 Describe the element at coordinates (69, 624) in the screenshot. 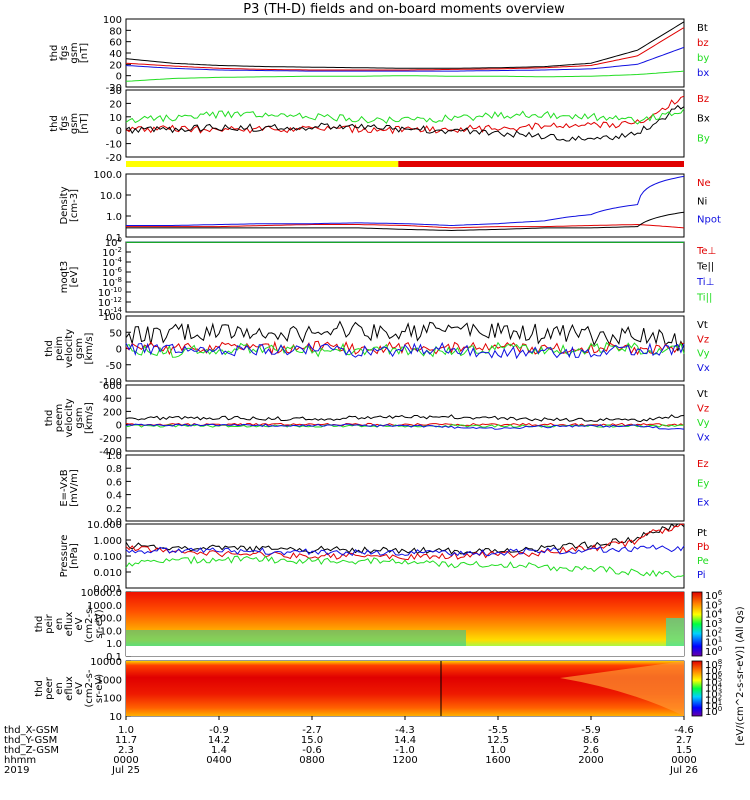

I see `y-axis-label: thdpeirenefluxeV(cm2-s-sr-eV)` at that location.